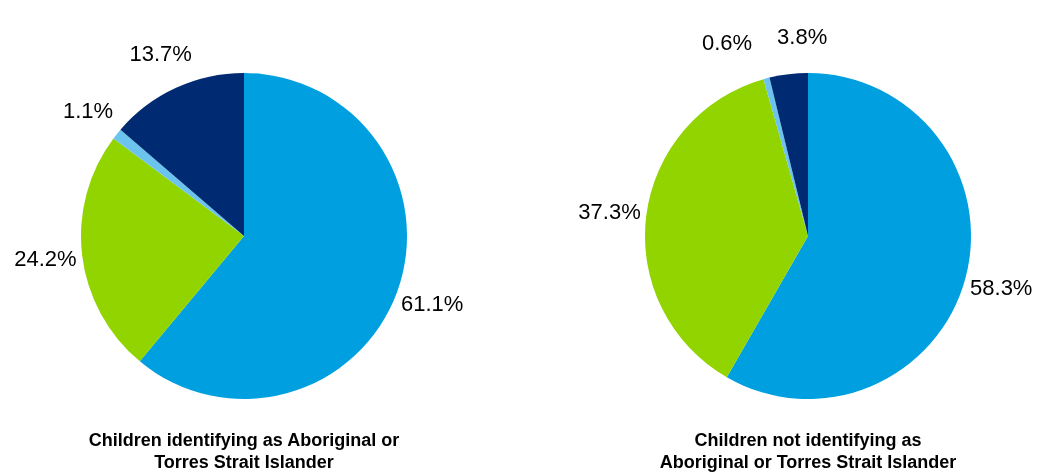 The image size is (1047, 475). Describe the element at coordinates (1001, 287) in the screenshot. I see `data-label: 58.3%` at that location.